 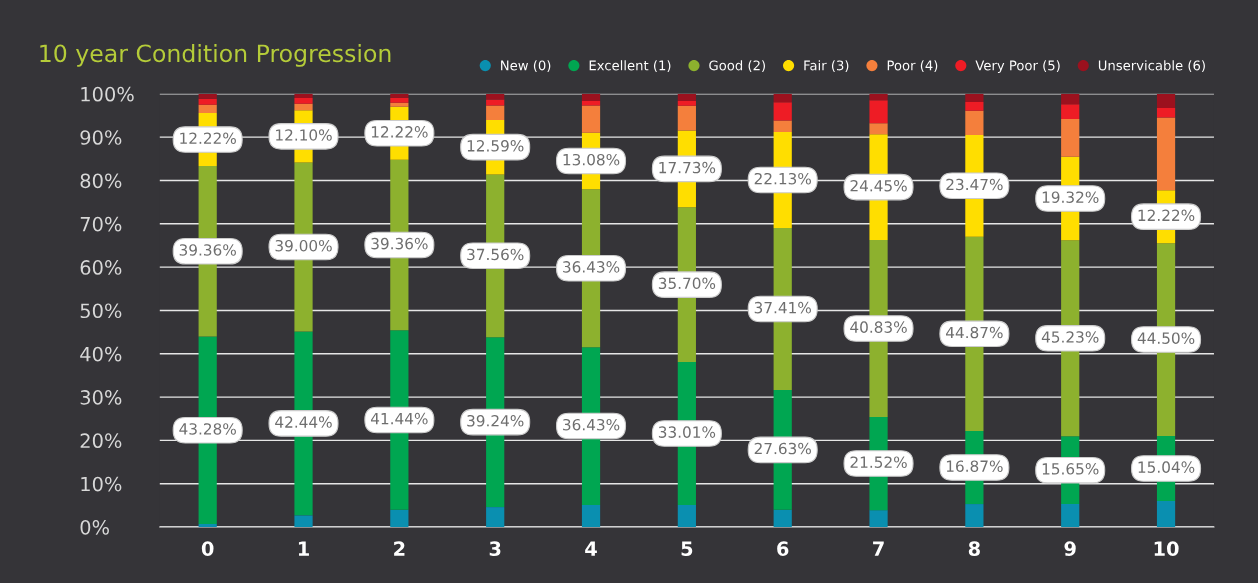 I want to click on data-label: 33.01%, so click(x=687, y=432).